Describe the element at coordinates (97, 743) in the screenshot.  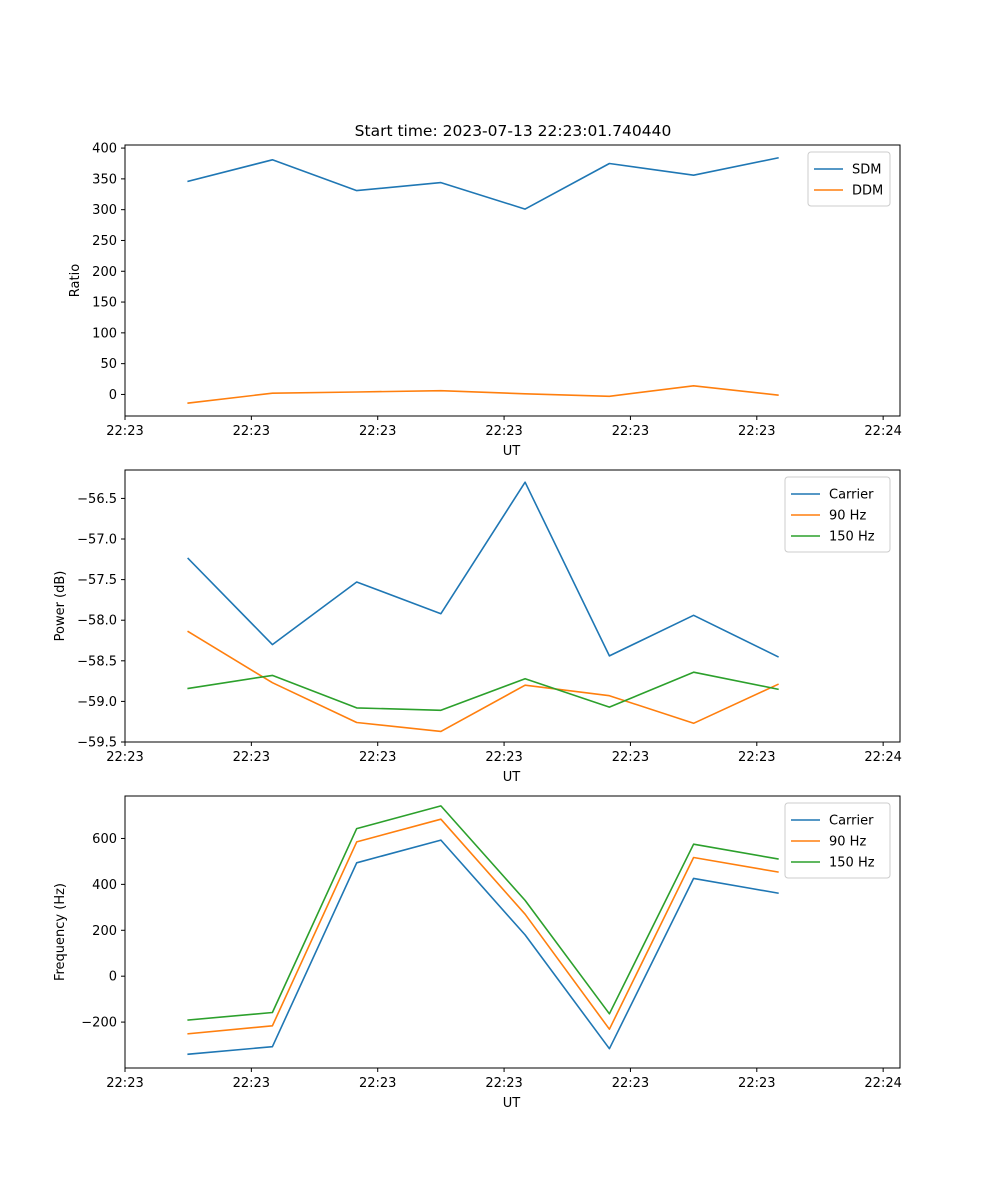
I see `y-tick-label: −59.5` at that location.